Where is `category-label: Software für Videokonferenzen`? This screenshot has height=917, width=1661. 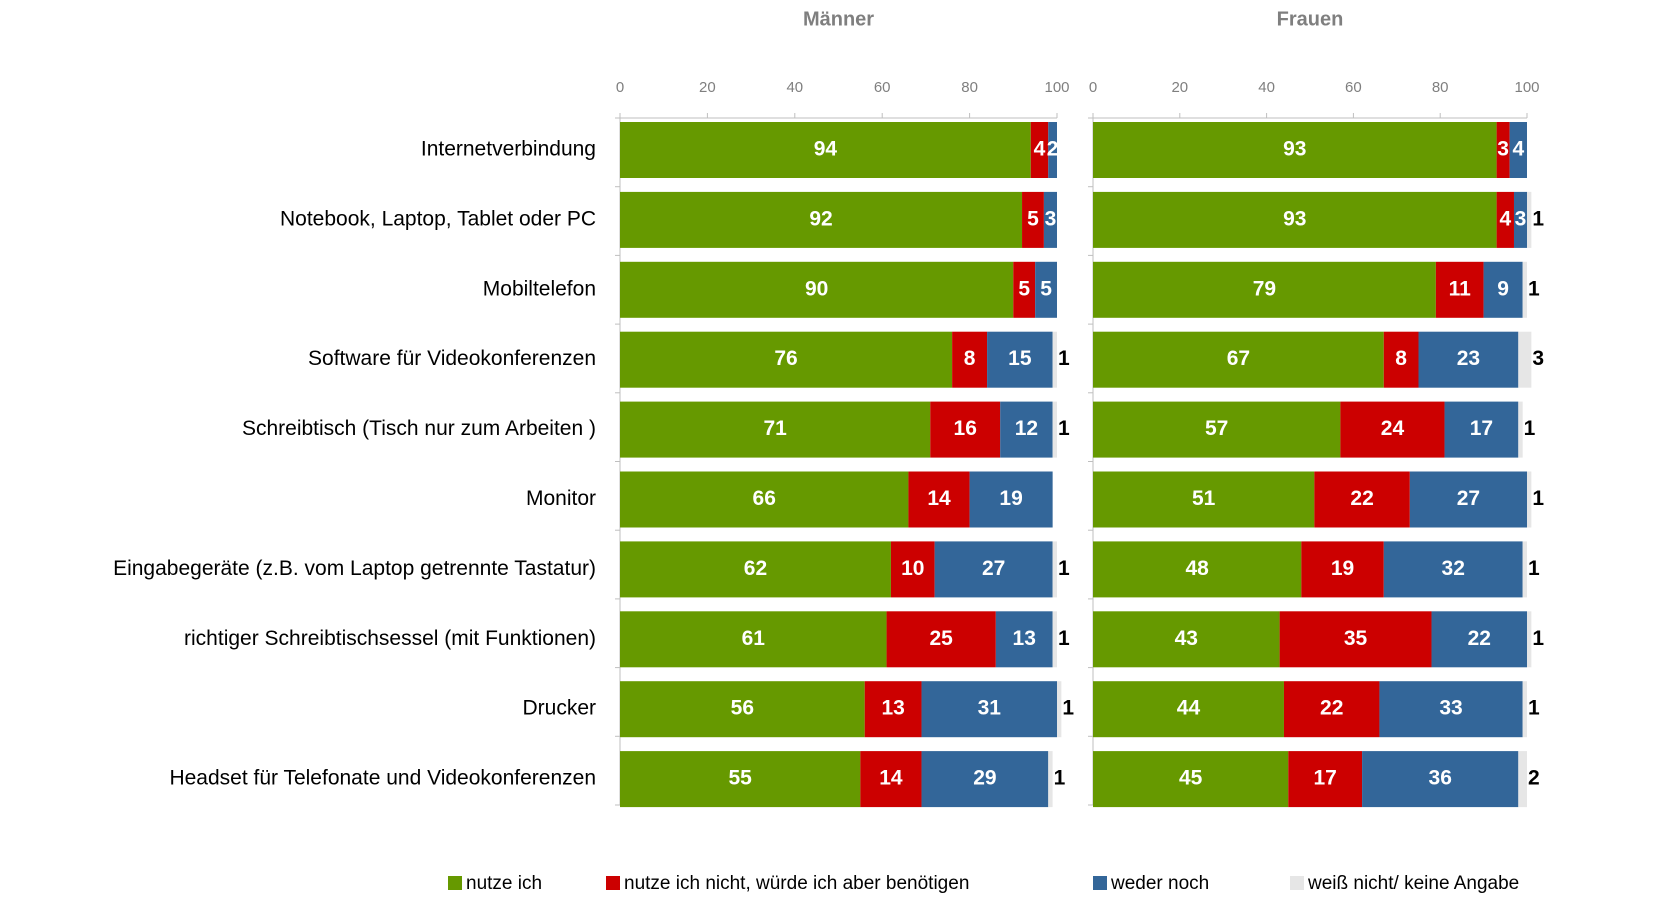
category-label: Software für Videokonferenzen is located at coordinates (452, 358).